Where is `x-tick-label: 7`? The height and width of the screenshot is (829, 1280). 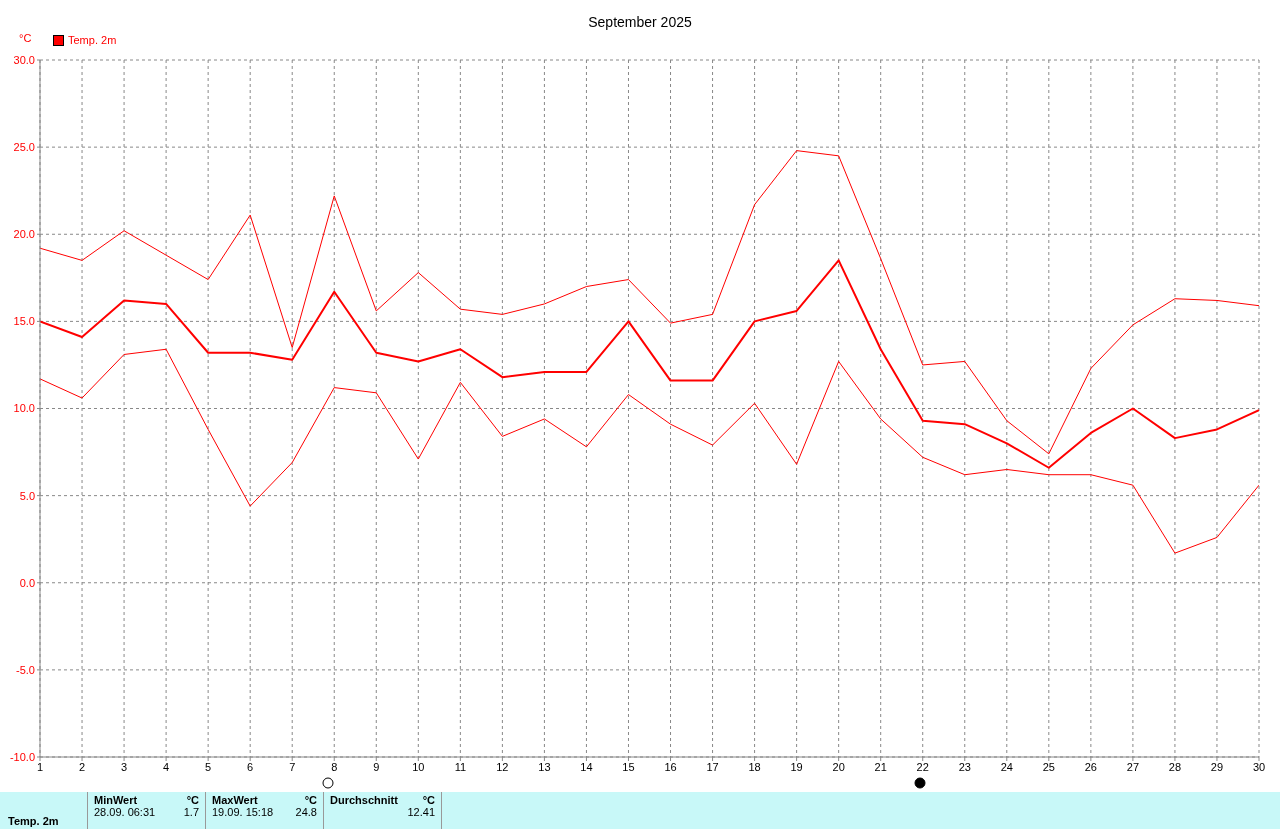 x-tick-label: 7 is located at coordinates (292, 766).